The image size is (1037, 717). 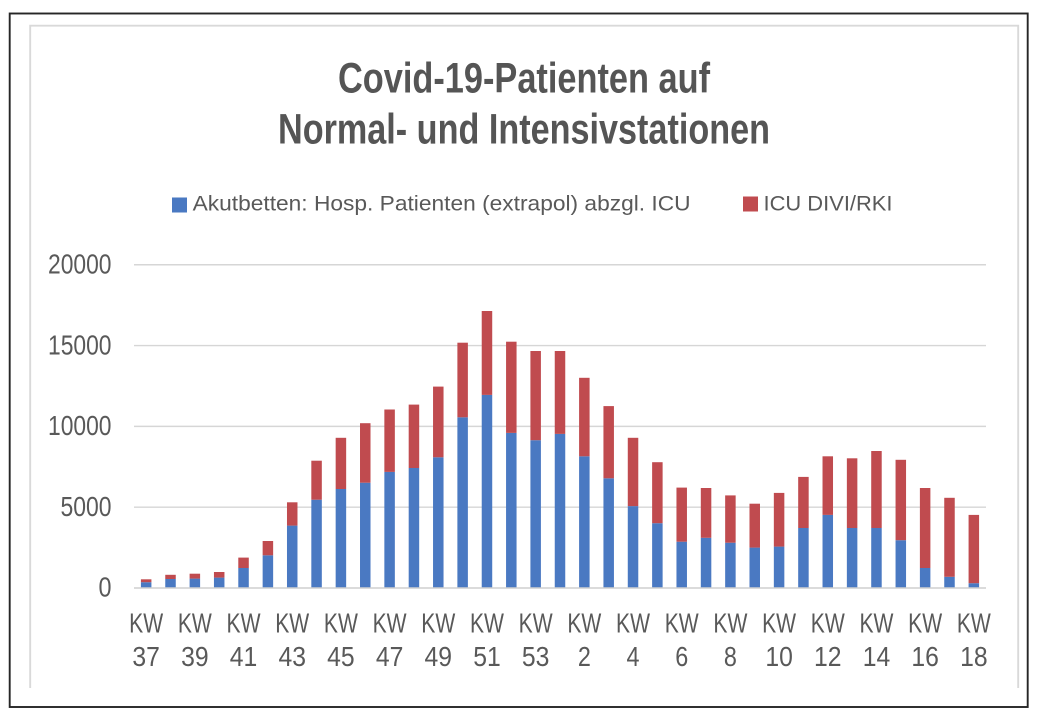 What do you see at coordinates (86, 506) in the screenshot?
I see `svg-text: 5000` at bounding box center [86, 506].